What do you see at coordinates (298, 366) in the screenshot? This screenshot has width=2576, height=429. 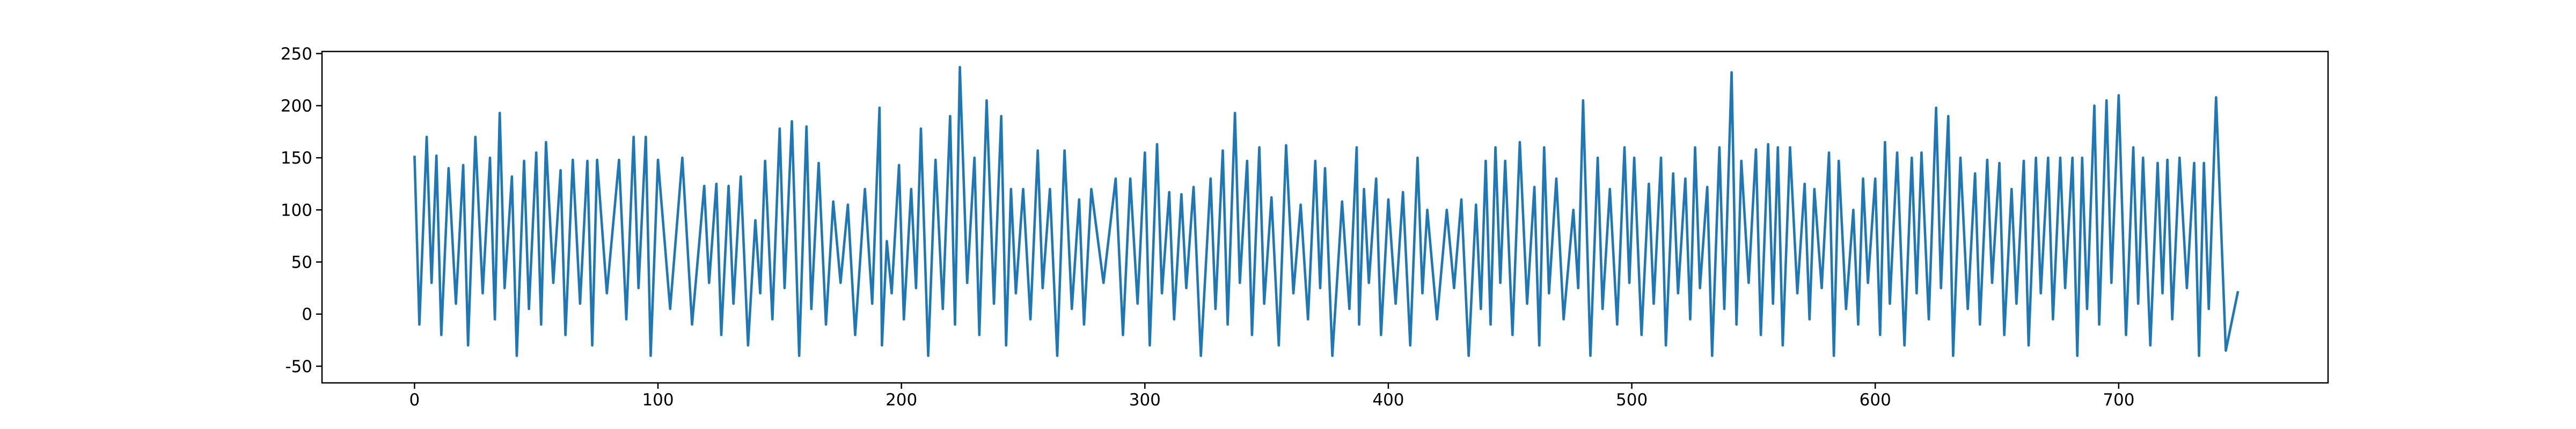 I see `y-tick-label: -50` at bounding box center [298, 366].